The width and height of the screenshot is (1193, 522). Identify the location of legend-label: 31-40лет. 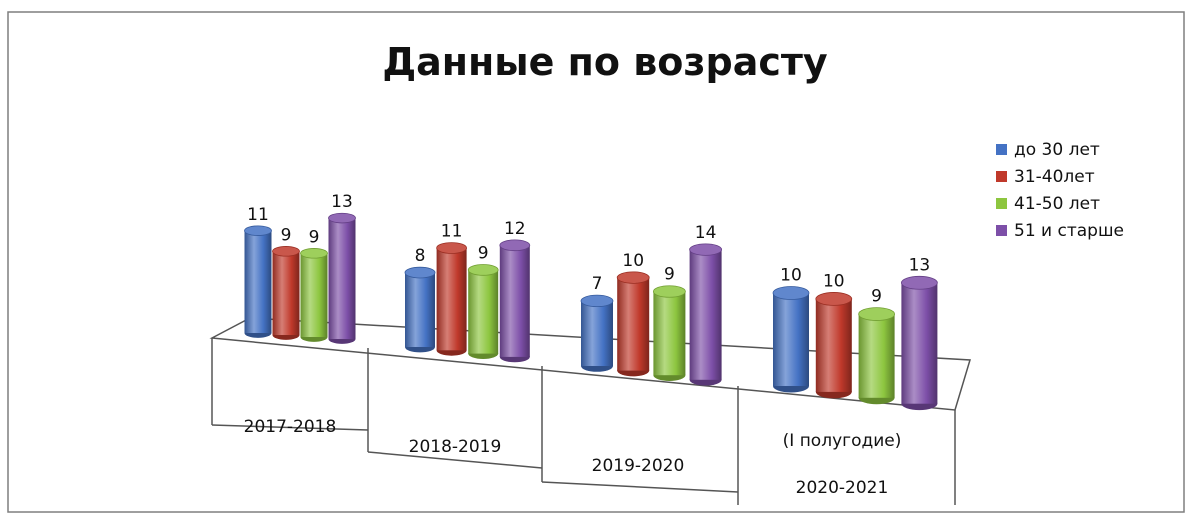
(1054, 177).